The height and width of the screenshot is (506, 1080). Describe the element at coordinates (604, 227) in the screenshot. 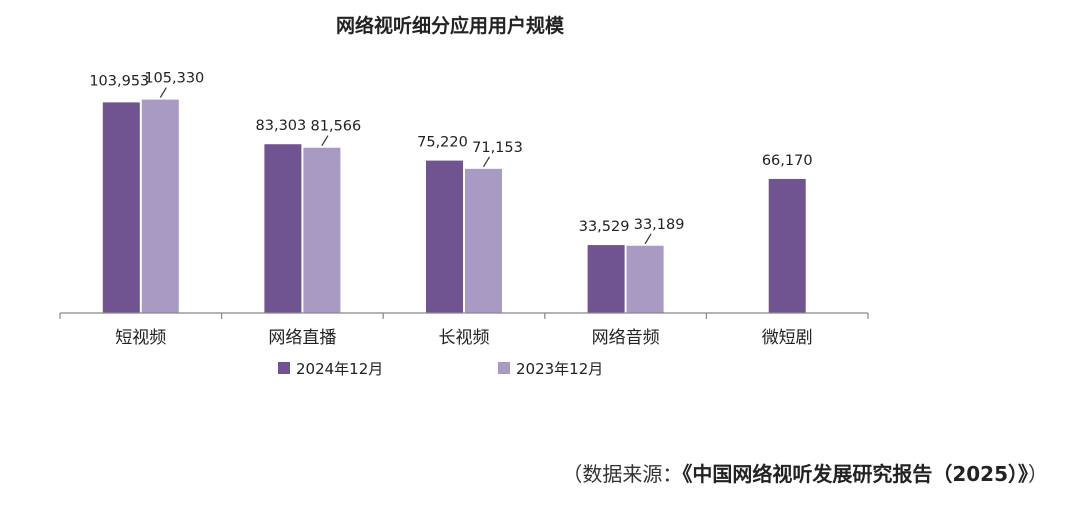

I see `data-label: 33,529` at that location.